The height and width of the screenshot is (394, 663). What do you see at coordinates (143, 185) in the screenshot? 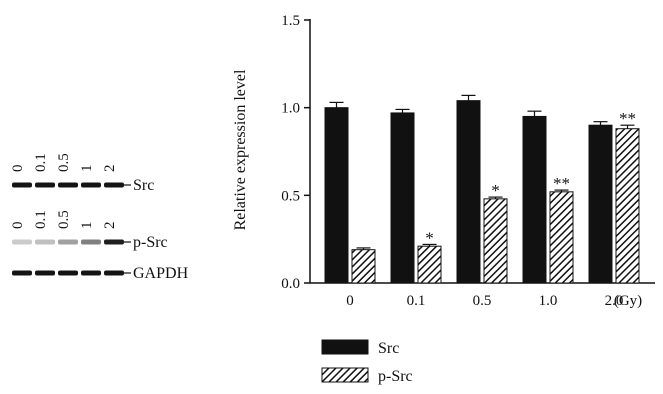
I see `blot-row-label: Src` at bounding box center [143, 185].